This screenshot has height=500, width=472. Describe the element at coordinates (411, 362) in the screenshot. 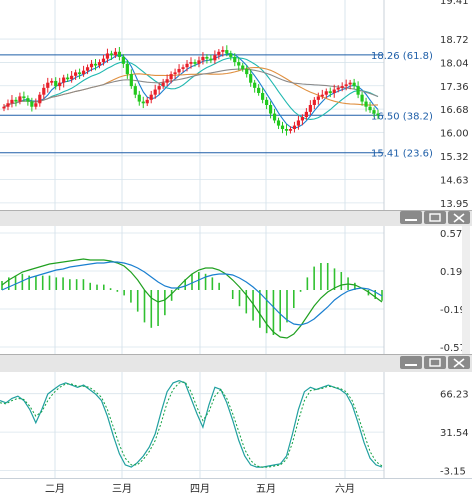

I see `minimize-button-kdj` at that location.